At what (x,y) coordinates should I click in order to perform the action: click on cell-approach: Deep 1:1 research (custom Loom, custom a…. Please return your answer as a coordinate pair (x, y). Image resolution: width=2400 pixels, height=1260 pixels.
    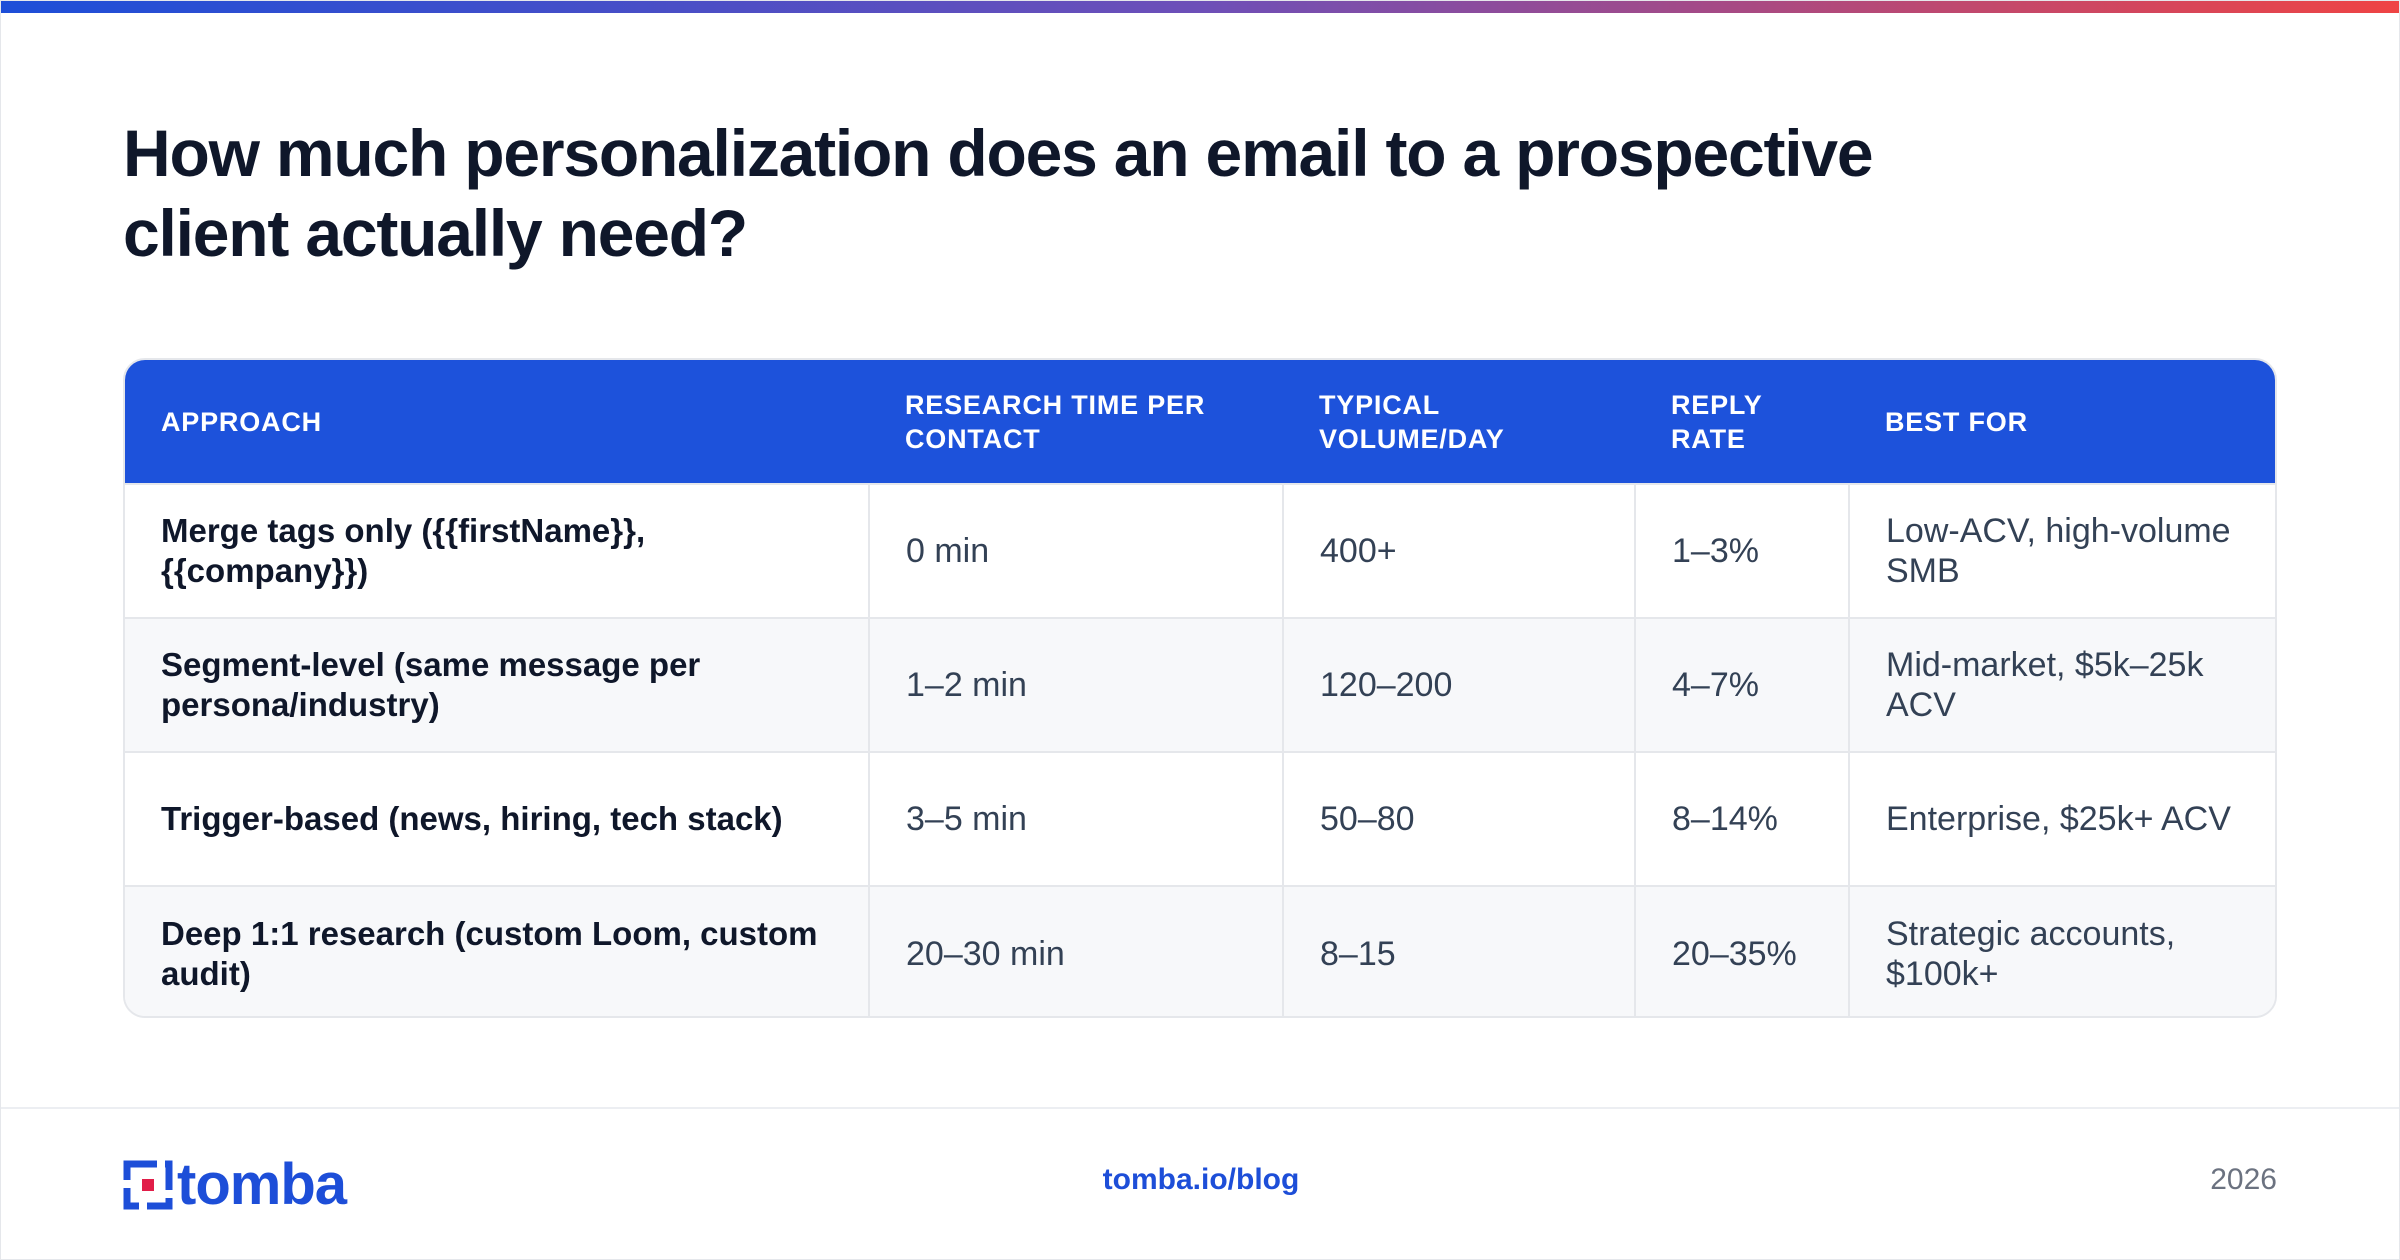
    Looking at the image, I should click on (497, 950).